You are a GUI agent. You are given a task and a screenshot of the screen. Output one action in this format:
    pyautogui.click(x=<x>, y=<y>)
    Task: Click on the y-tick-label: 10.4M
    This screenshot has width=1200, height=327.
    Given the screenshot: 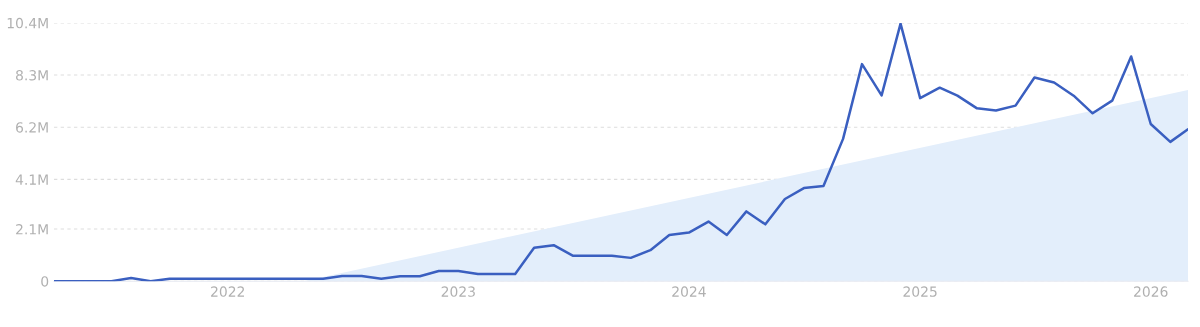 What is the action you would take?
    pyautogui.click(x=27, y=23)
    